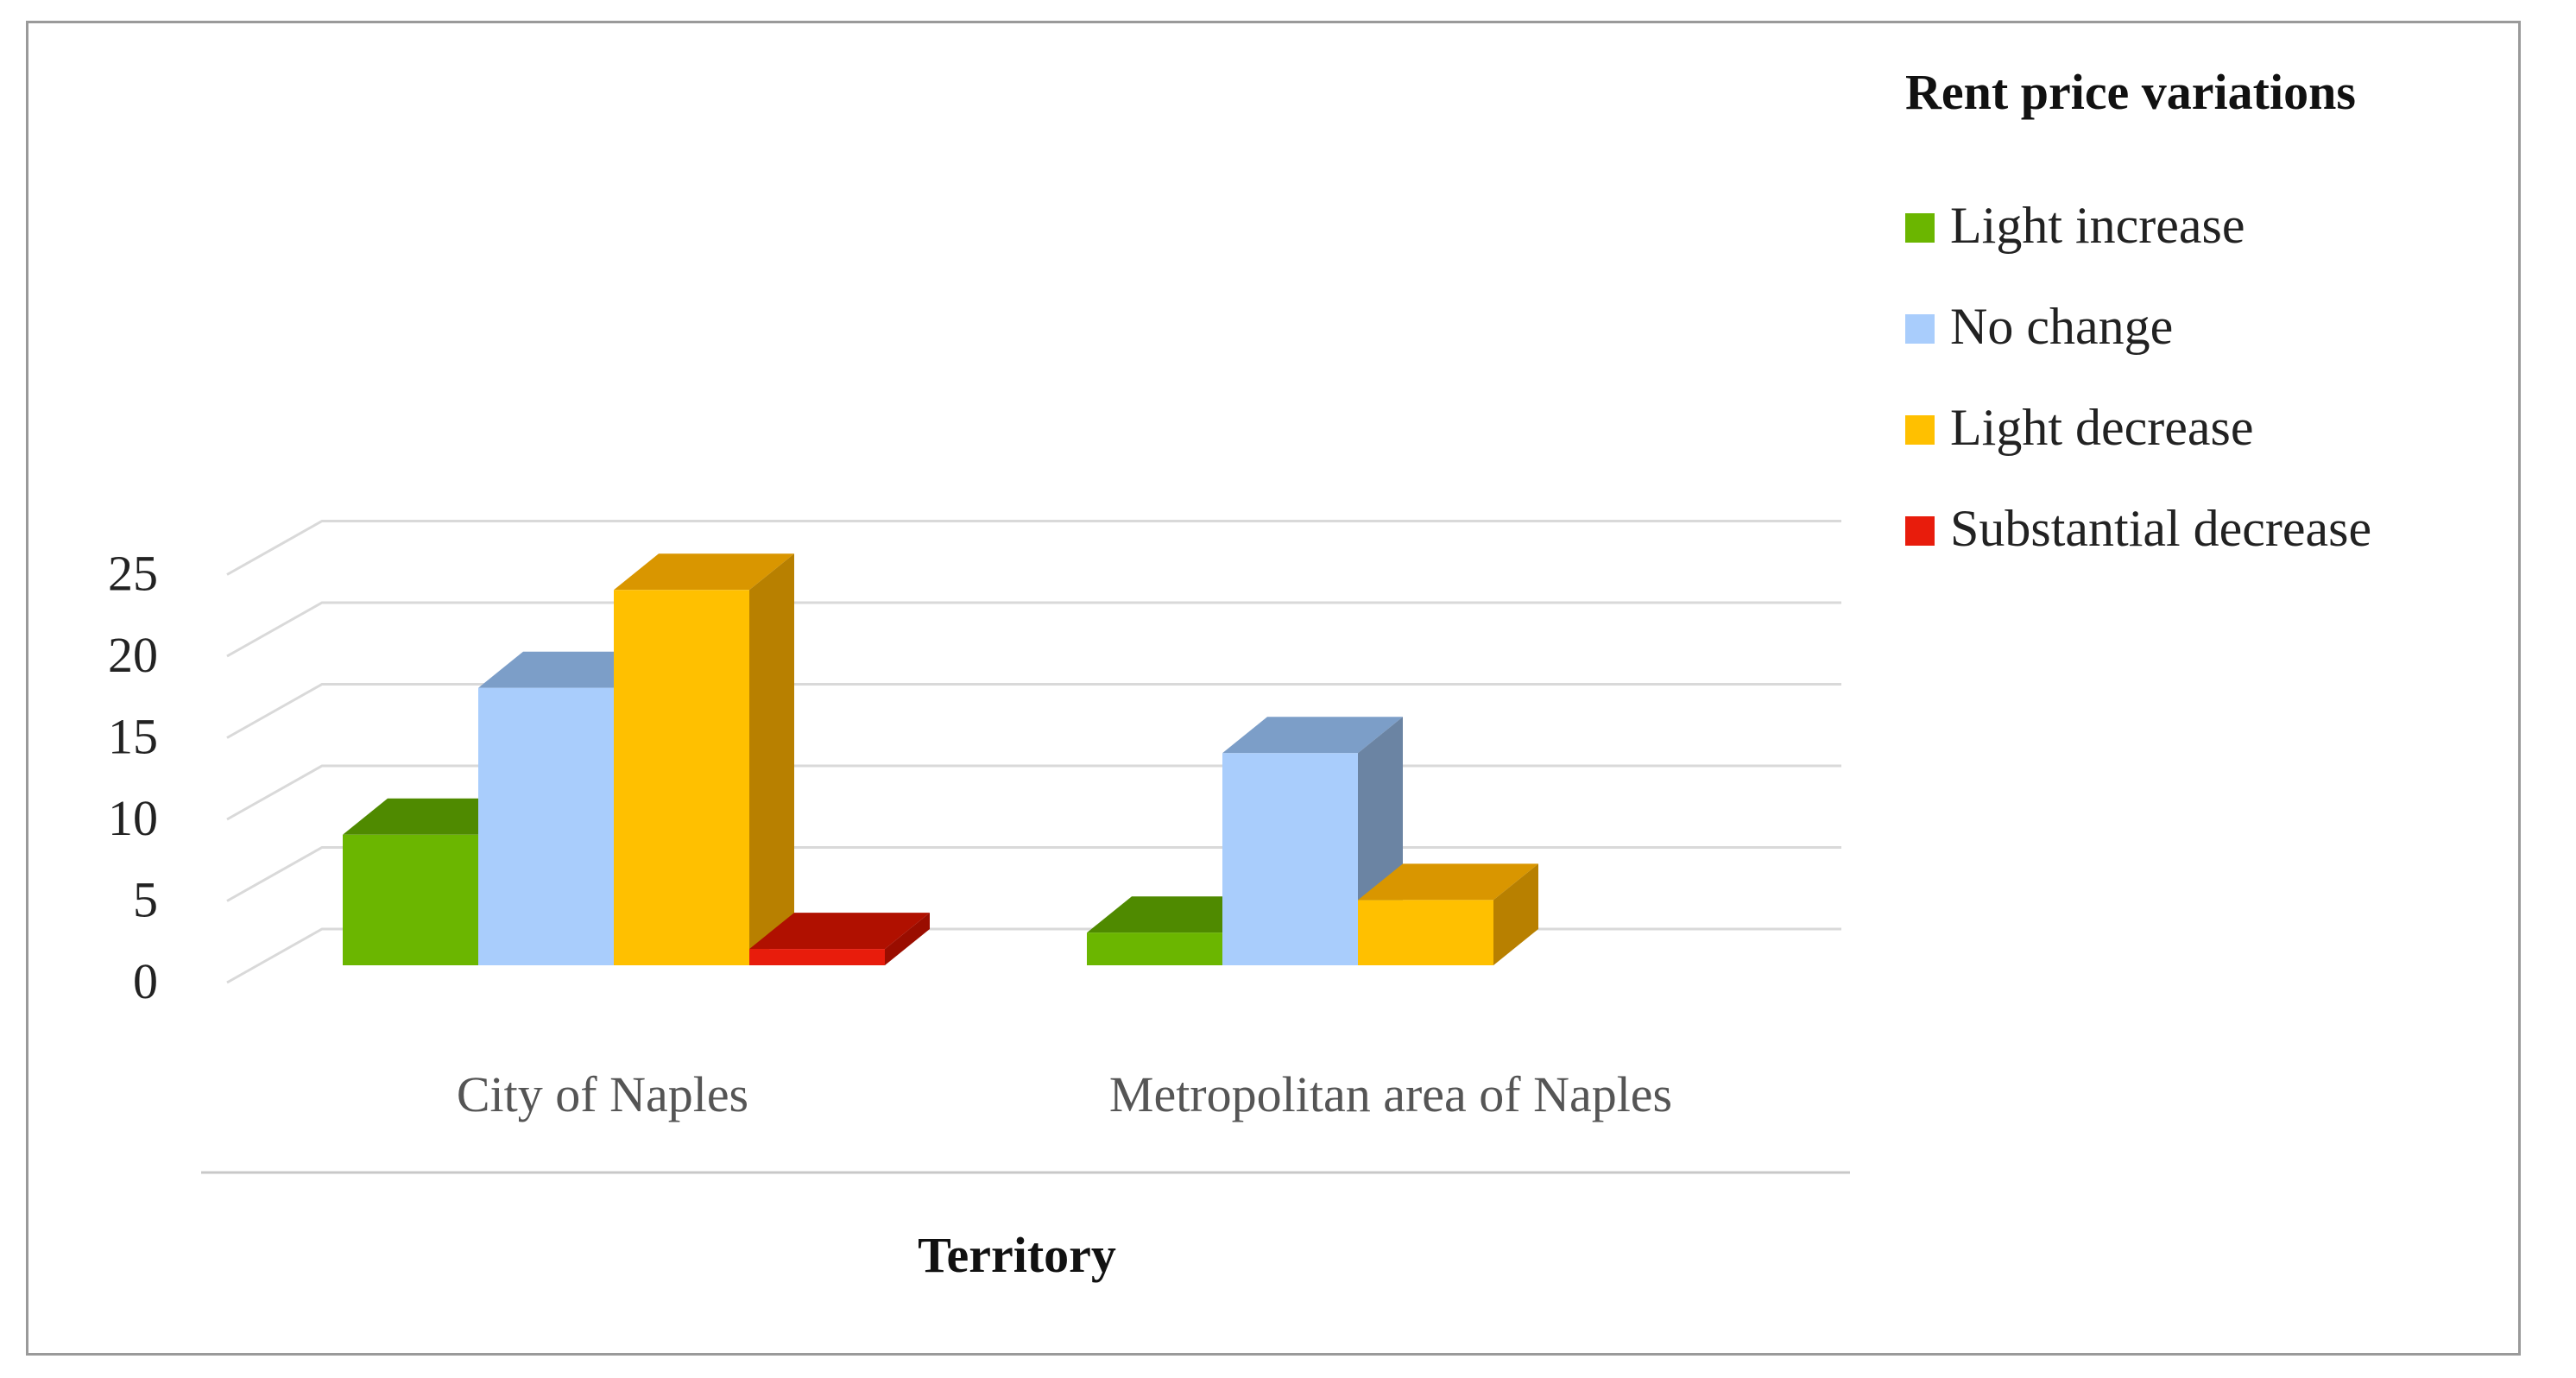 This screenshot has height=1378, width=2576. What do you see at coordinates (133, 655) in the screenshot?
I see `y-tick-label: 20` at bounding box center [133, 655].